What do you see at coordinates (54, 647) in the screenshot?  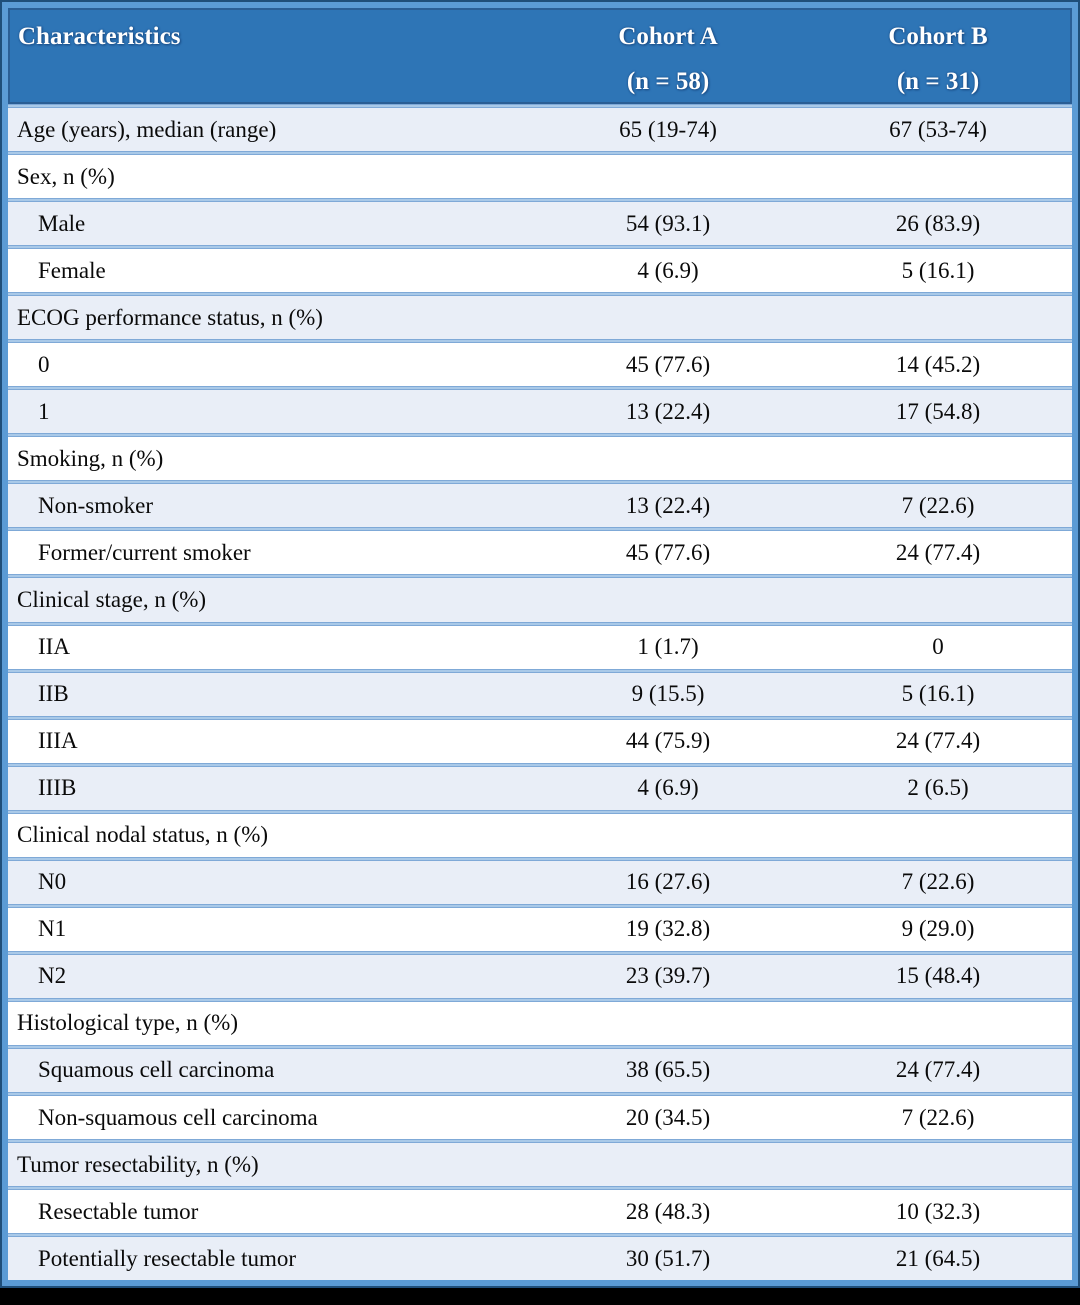 I see `row-label: IIA` at bounding box center [54, 647].